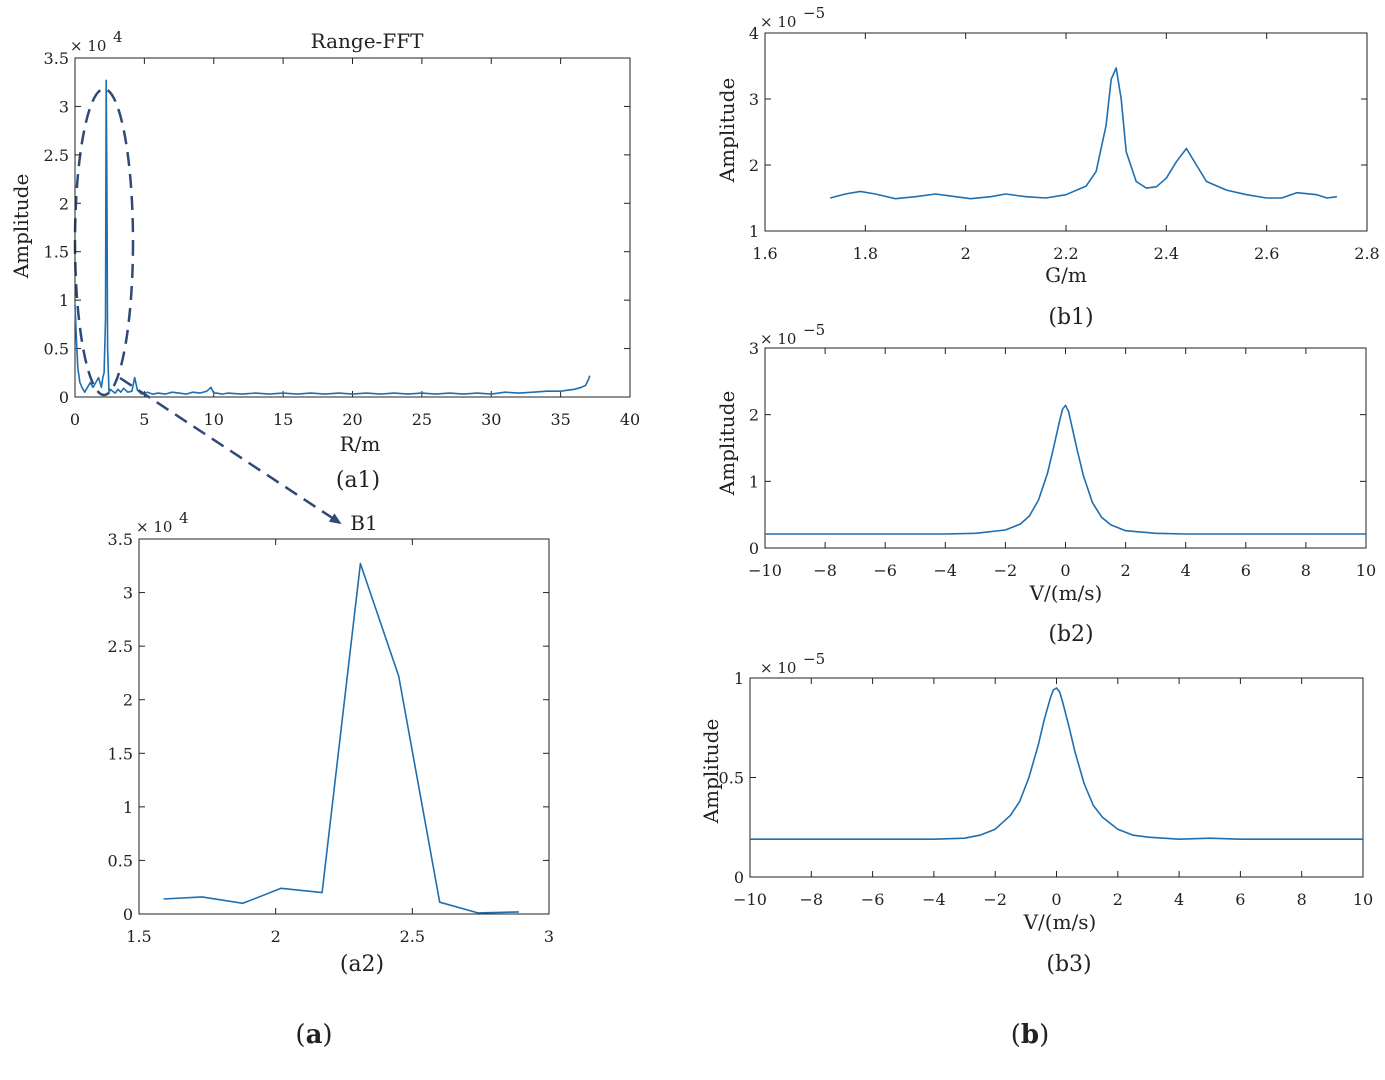 The width and height of the screenshot is (1385, 1080). Describe the element at coordinates (1066, 593) in the screenshot. I see `chart-b2-xlabel: V/(m/s)` at that location.